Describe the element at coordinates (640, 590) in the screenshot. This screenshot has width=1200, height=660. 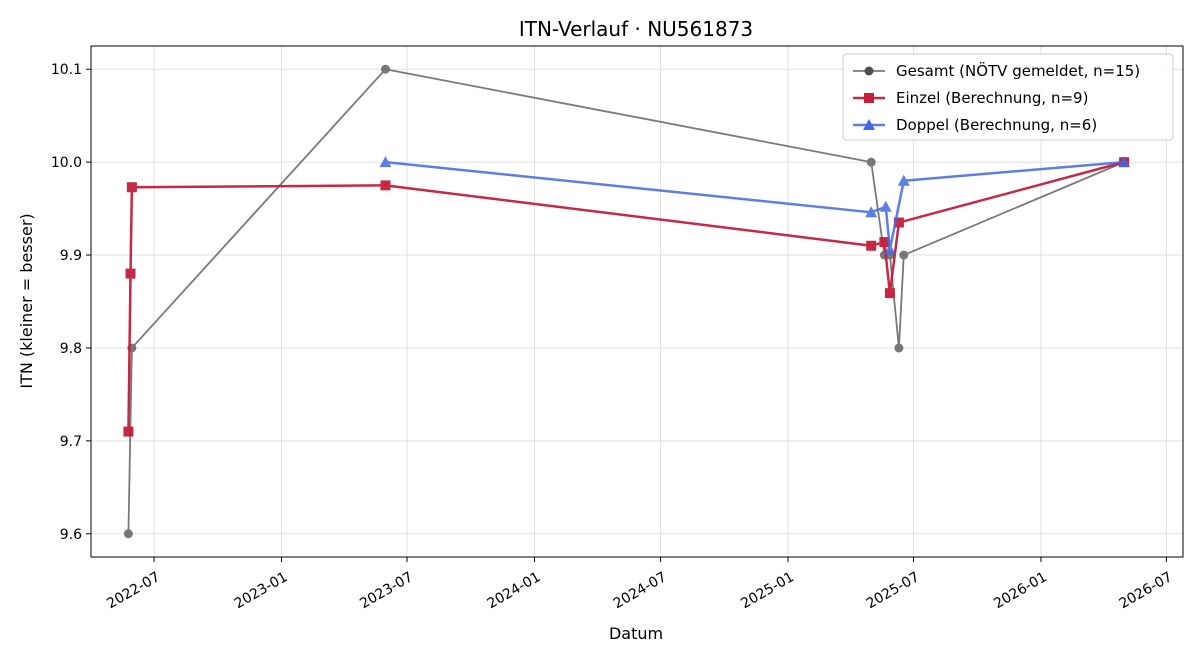
I see `x-tick-label: 2024-07` at that location.